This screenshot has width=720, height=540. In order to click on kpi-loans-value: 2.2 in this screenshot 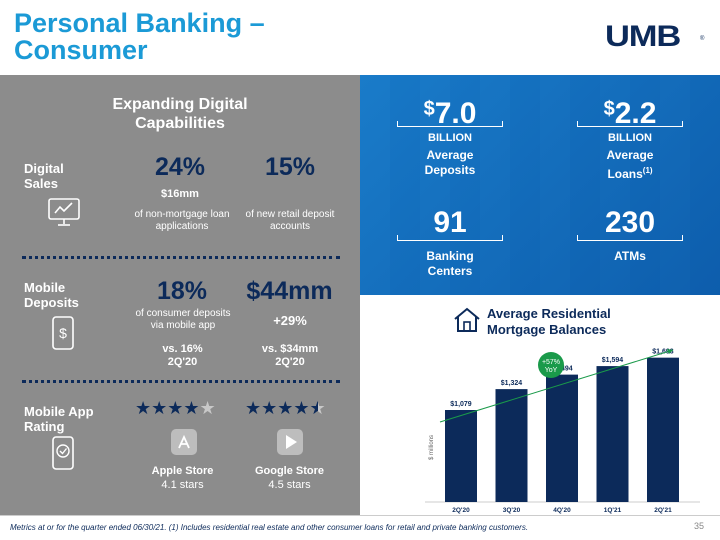, I will do `click(635, 113)`.